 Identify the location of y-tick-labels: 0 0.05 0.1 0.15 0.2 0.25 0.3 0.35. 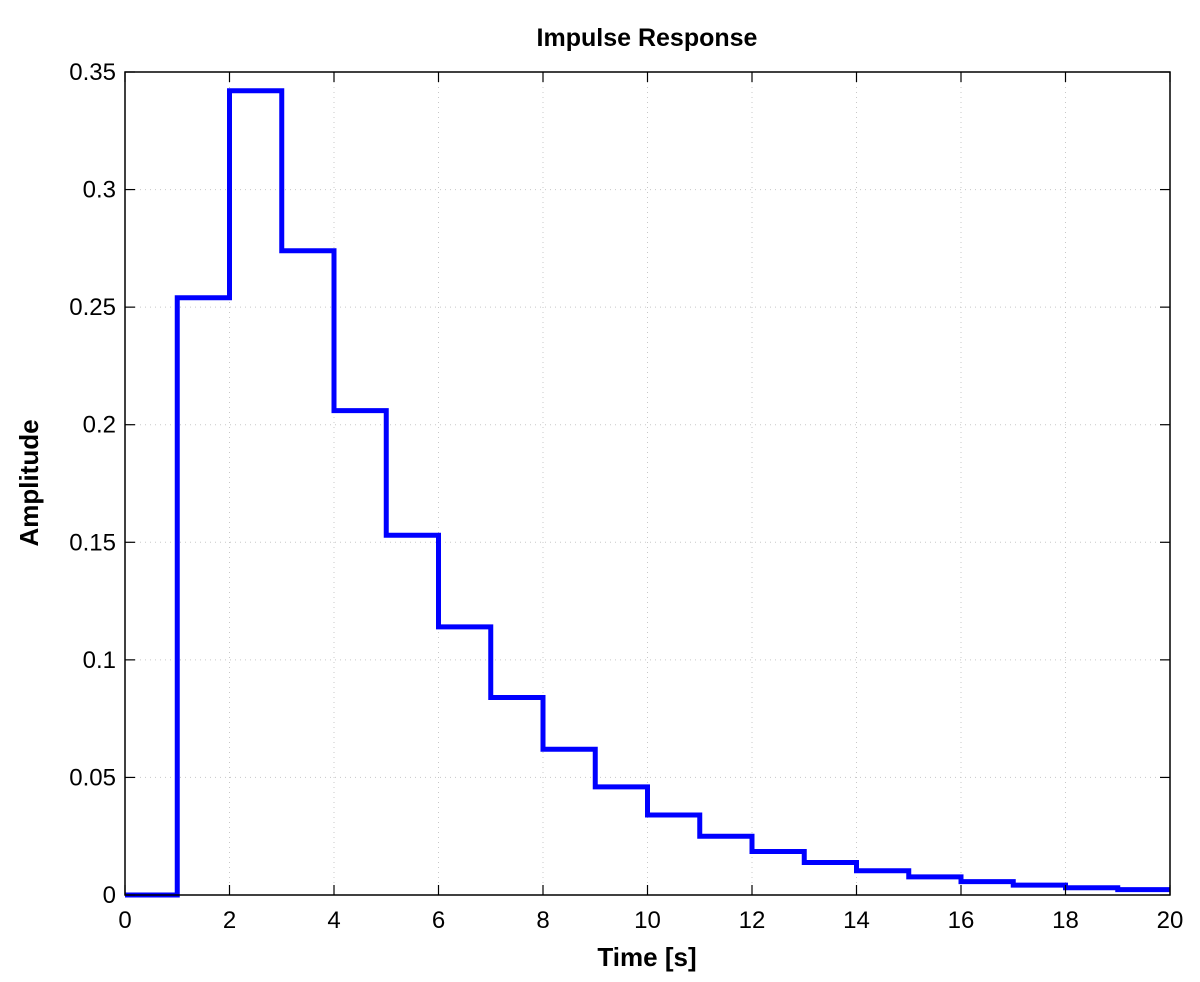
(92, 484).